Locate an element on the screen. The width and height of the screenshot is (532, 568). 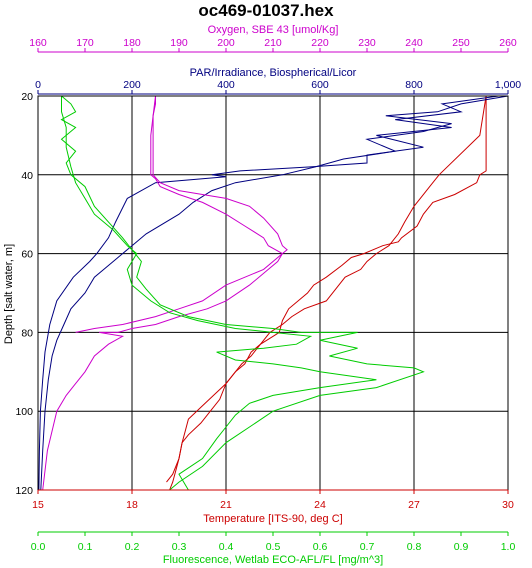
temperature-tick-label: 21 is located at coordinates (226, 505).